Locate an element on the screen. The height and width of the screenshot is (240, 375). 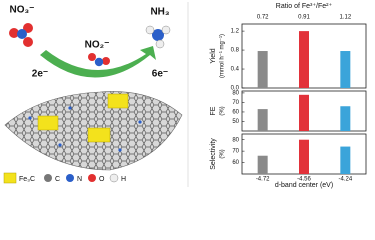
electron-label: 2e⁻ is located at coordinates (40, 74).